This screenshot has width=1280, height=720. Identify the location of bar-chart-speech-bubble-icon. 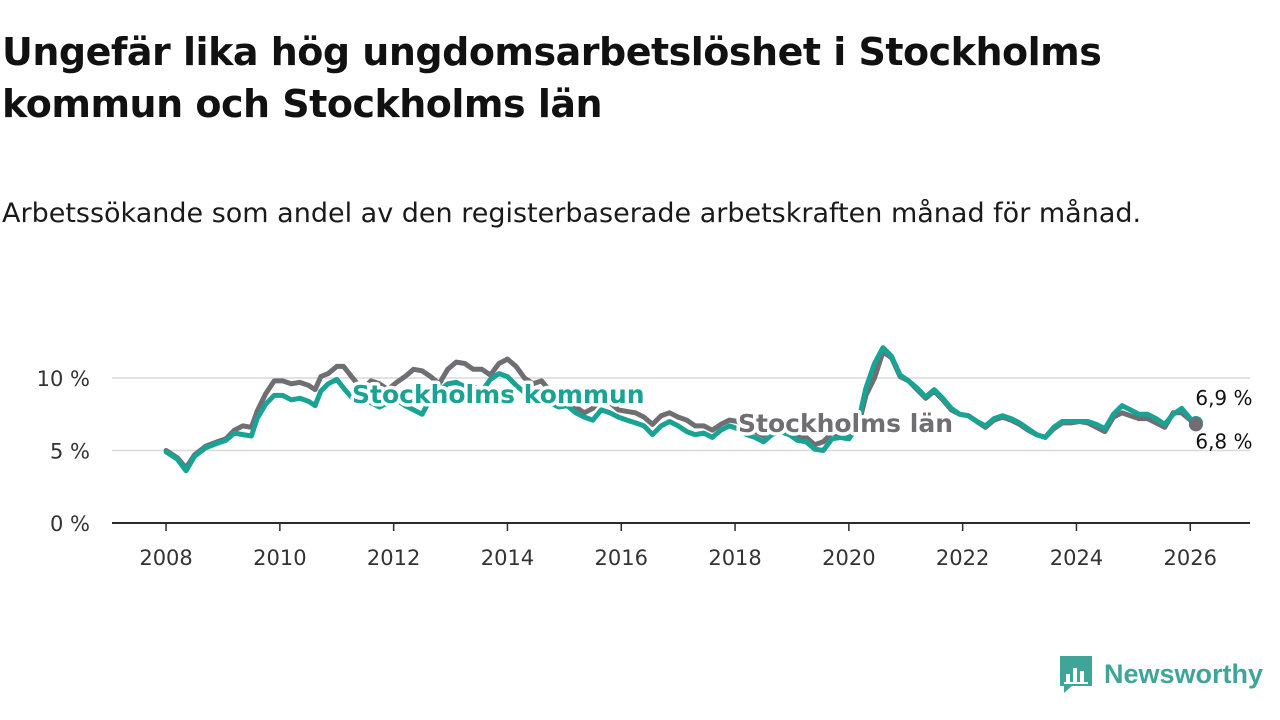
(1076, 674).